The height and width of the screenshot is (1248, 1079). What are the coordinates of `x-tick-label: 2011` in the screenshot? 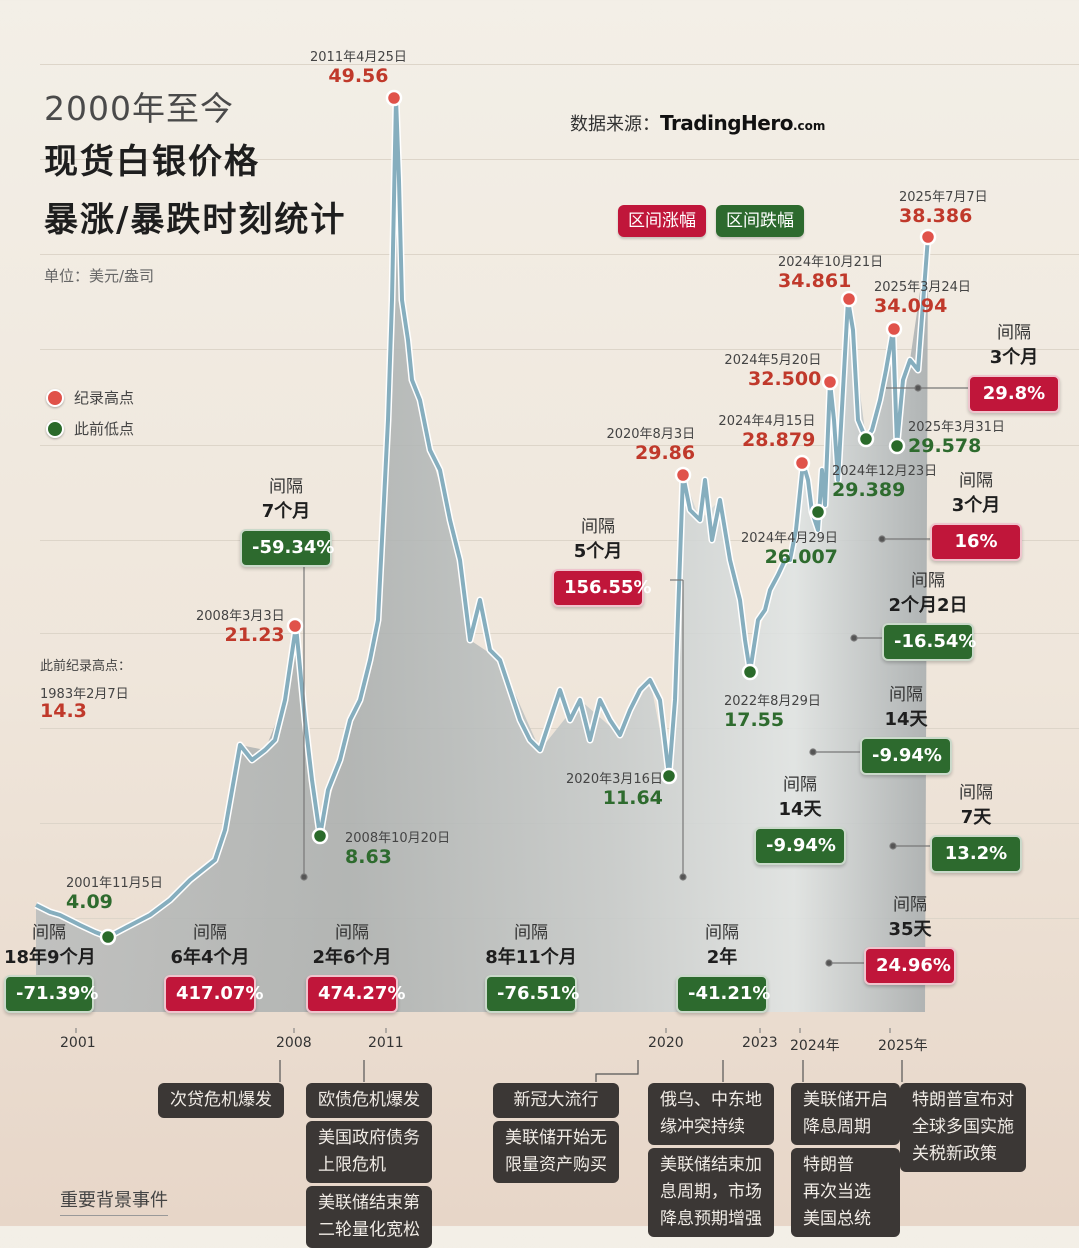 It's located at (386, 1043).